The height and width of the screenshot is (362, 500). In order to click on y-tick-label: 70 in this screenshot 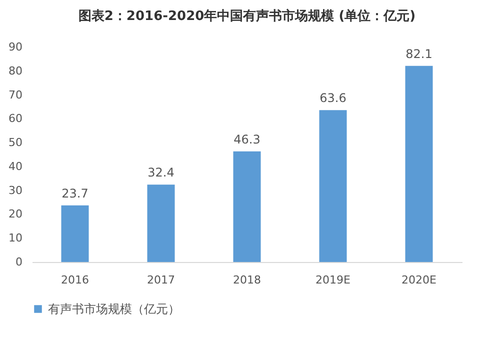, I will do `click(15, 95)`.